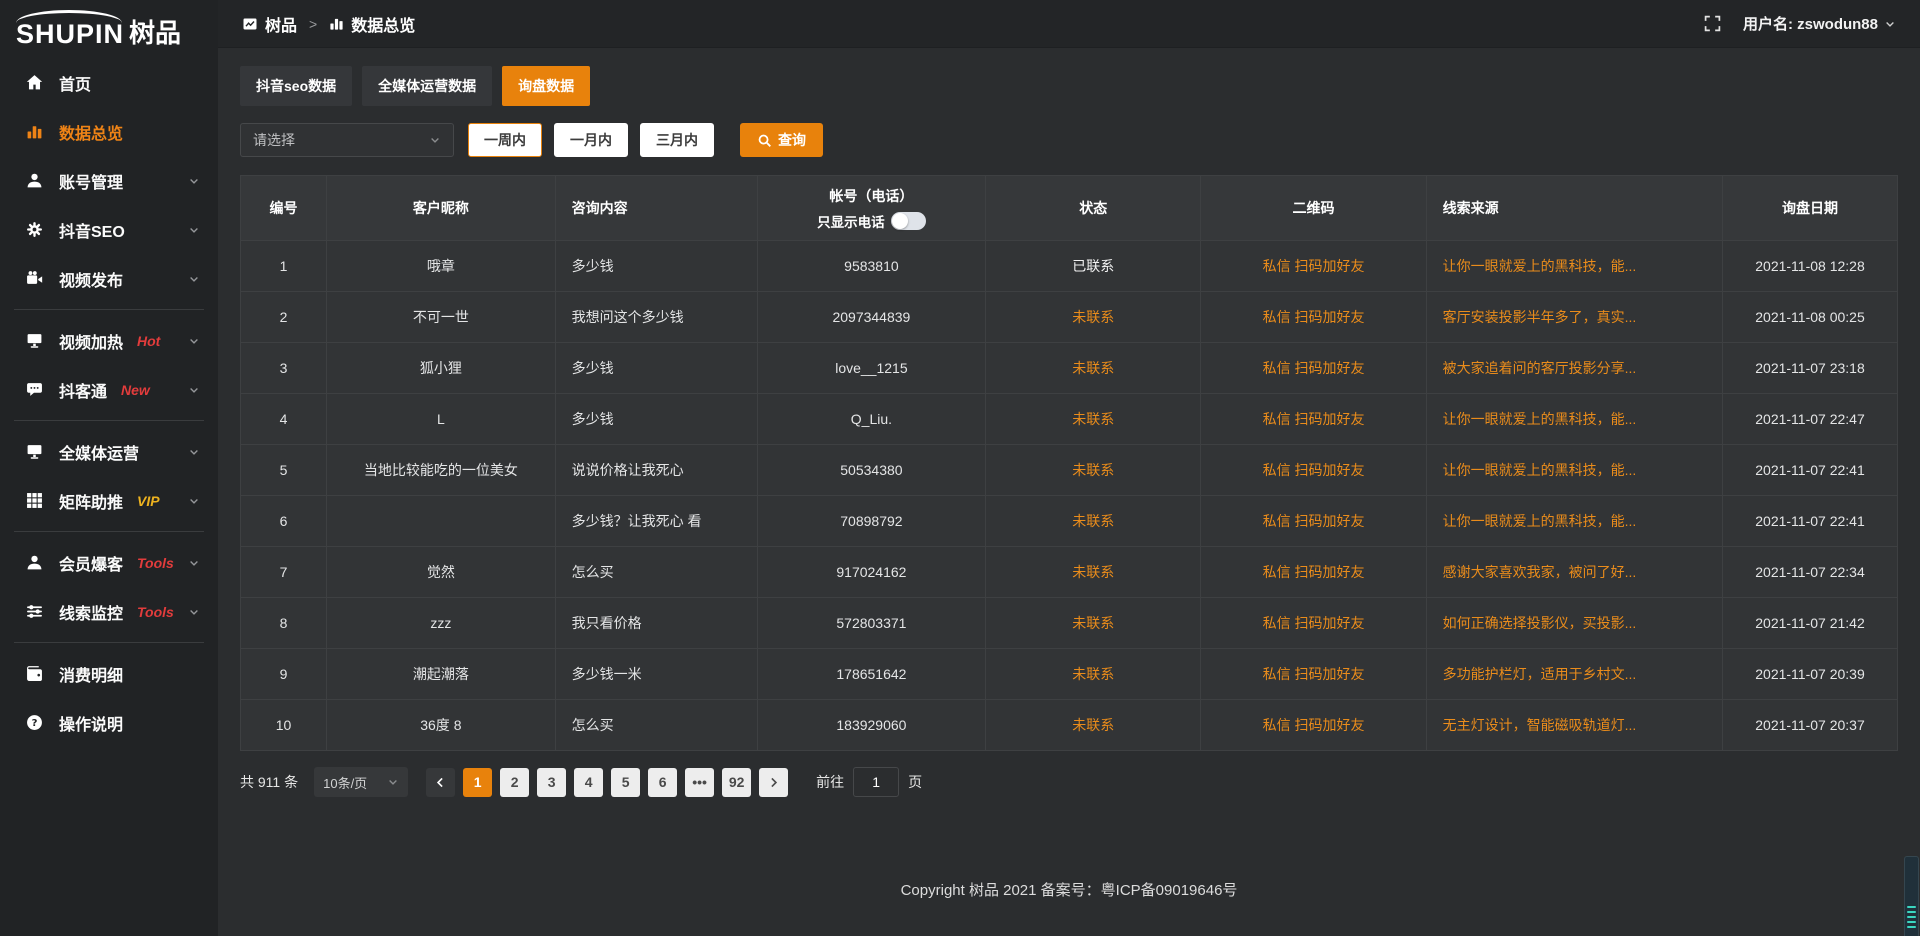 The image size is (1920, 936). I want to click on corner-chat-widget, so click(1911, 896).